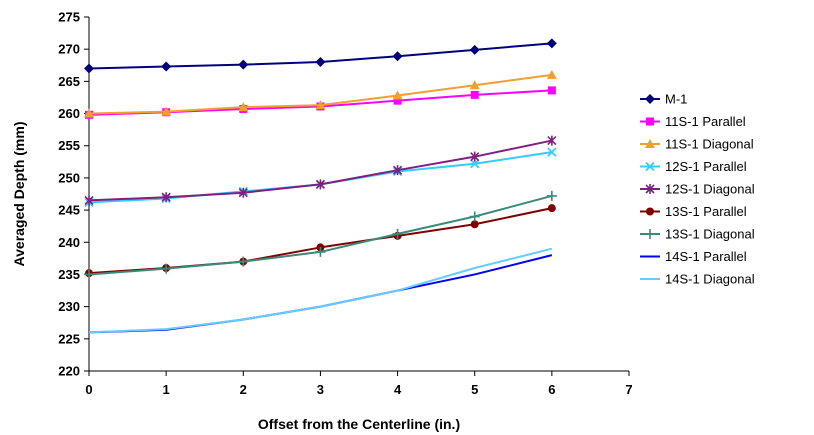  Describe the element at coordinates (69, 274) in the screenshot. I see `y-tick-label: 235` at that location.